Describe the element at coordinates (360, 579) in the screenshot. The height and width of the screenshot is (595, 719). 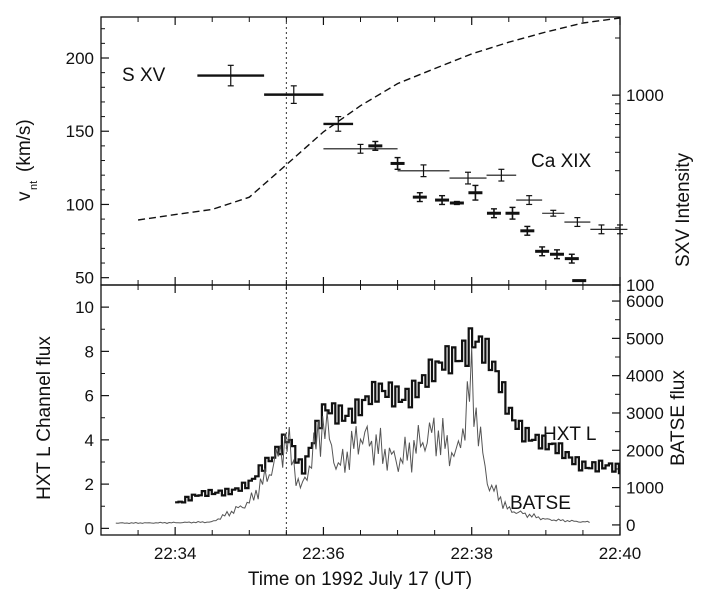
I see `x-axis-label: Time on 1992 July 17 (UT)` at that location.